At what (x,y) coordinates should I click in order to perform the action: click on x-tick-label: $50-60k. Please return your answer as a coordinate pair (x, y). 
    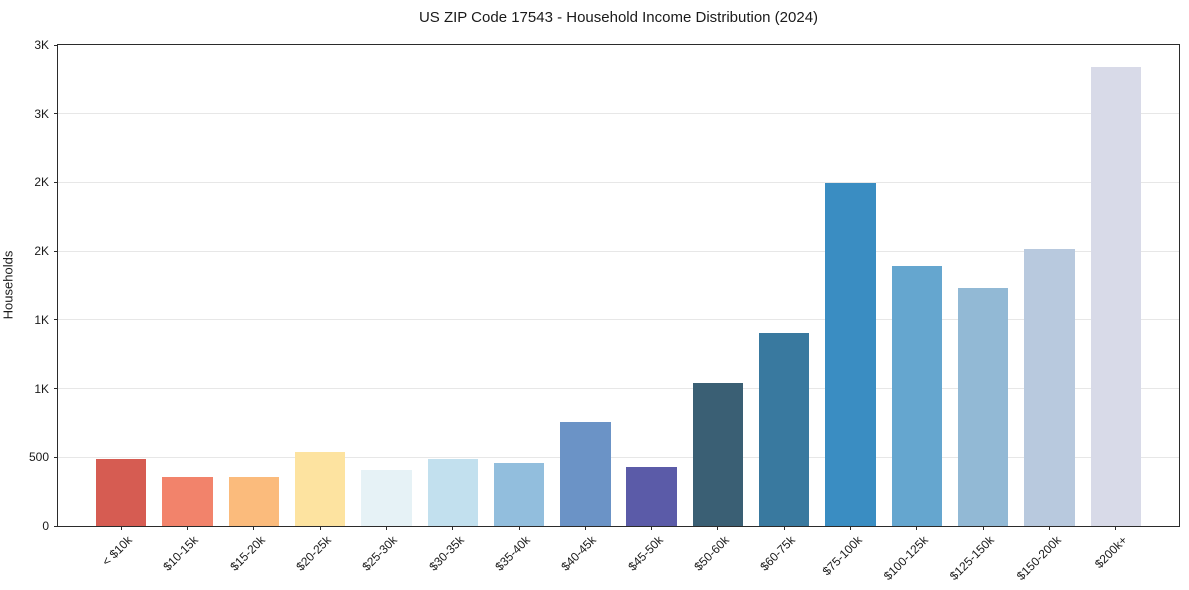
    Looking at the image, I should click on (711, 553).